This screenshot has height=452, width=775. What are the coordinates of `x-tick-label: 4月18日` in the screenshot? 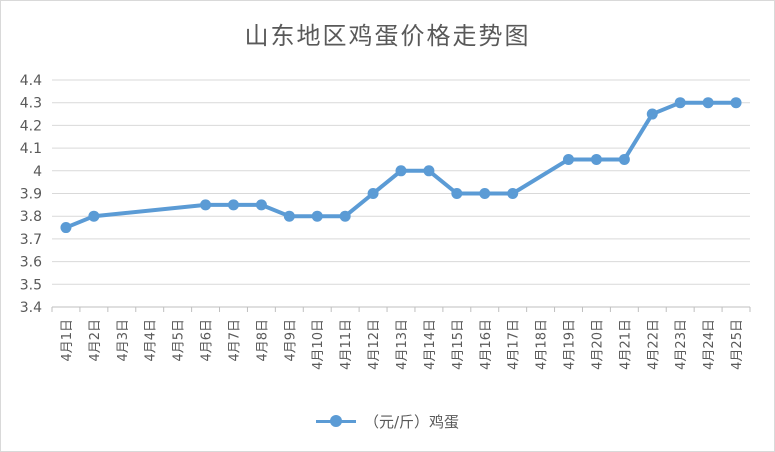 It's located at (542, 344).